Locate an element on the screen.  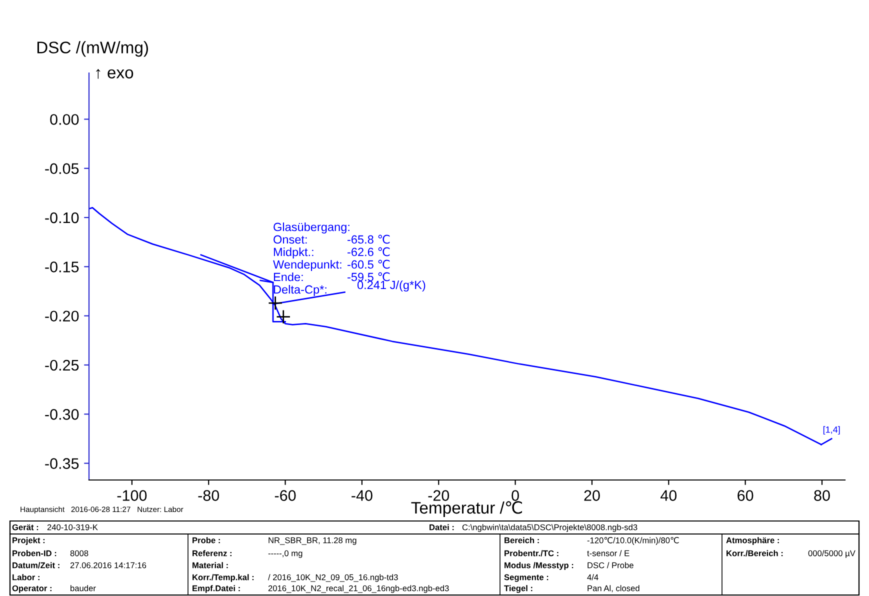
text: Datei : is located at coordinates (442, 527).